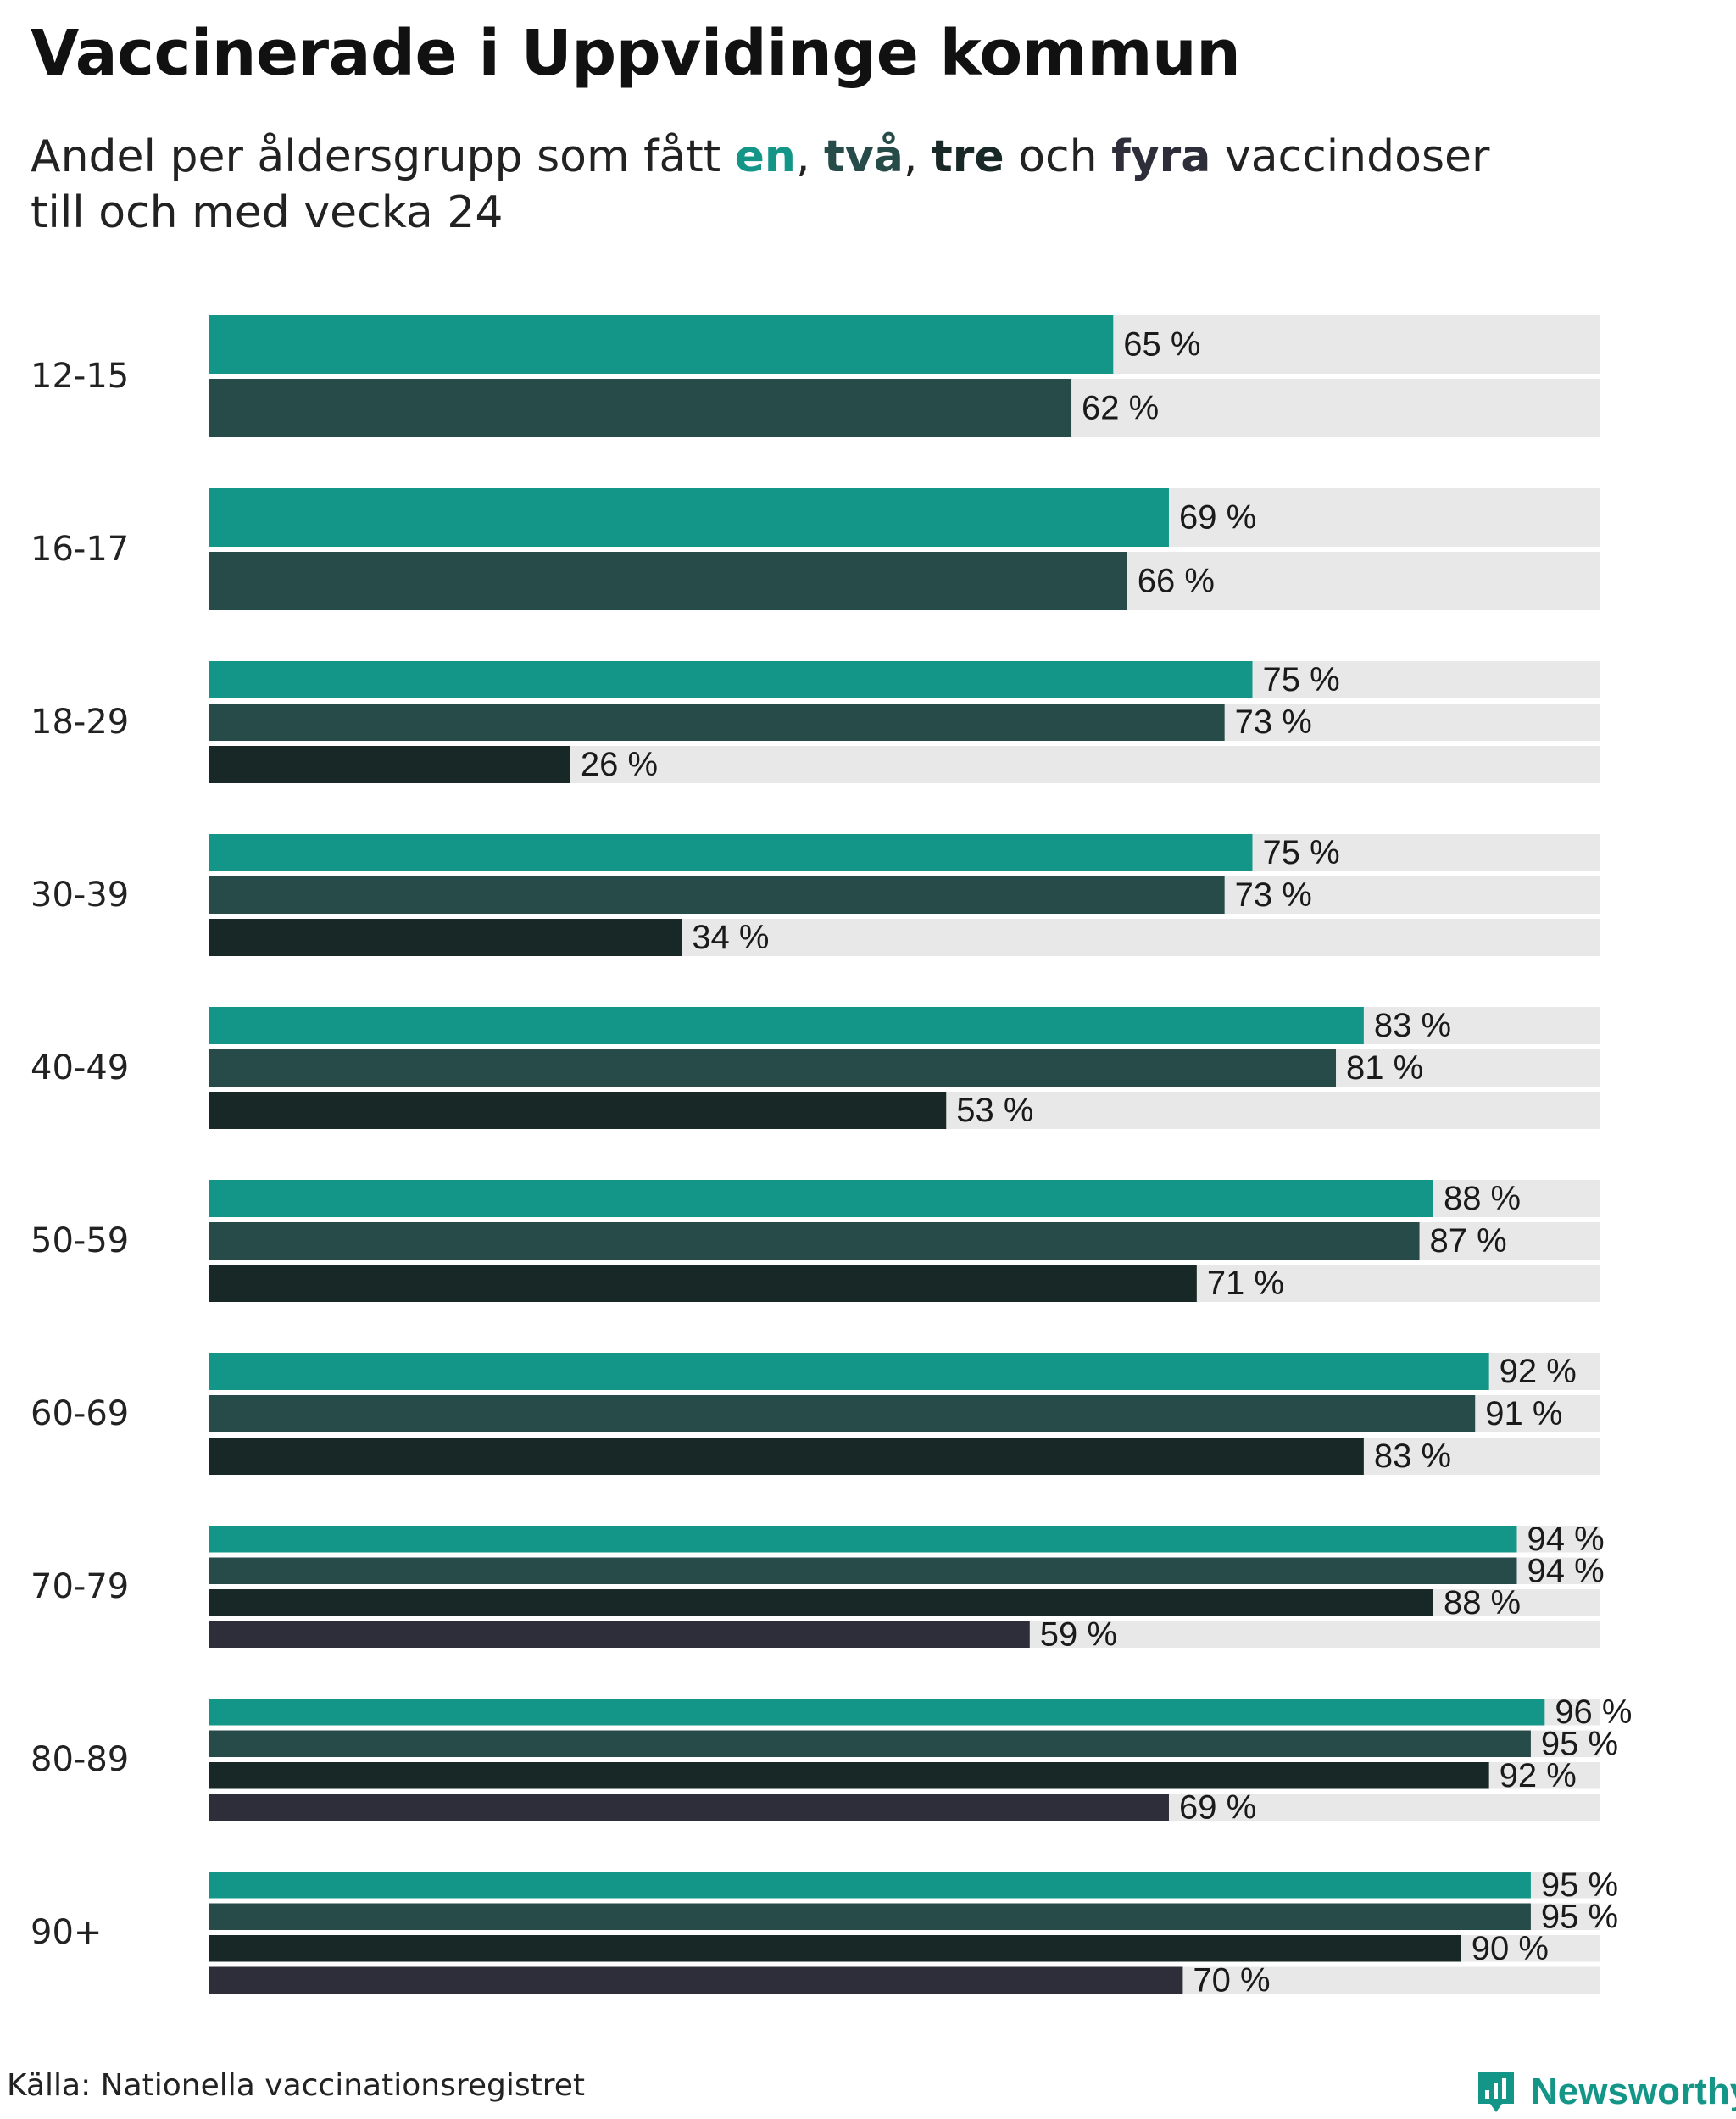  What do you see at coordinates (1120, 409) in the screenshot?
I see `data-label: 62 %` at bounding box center [1120, 409].